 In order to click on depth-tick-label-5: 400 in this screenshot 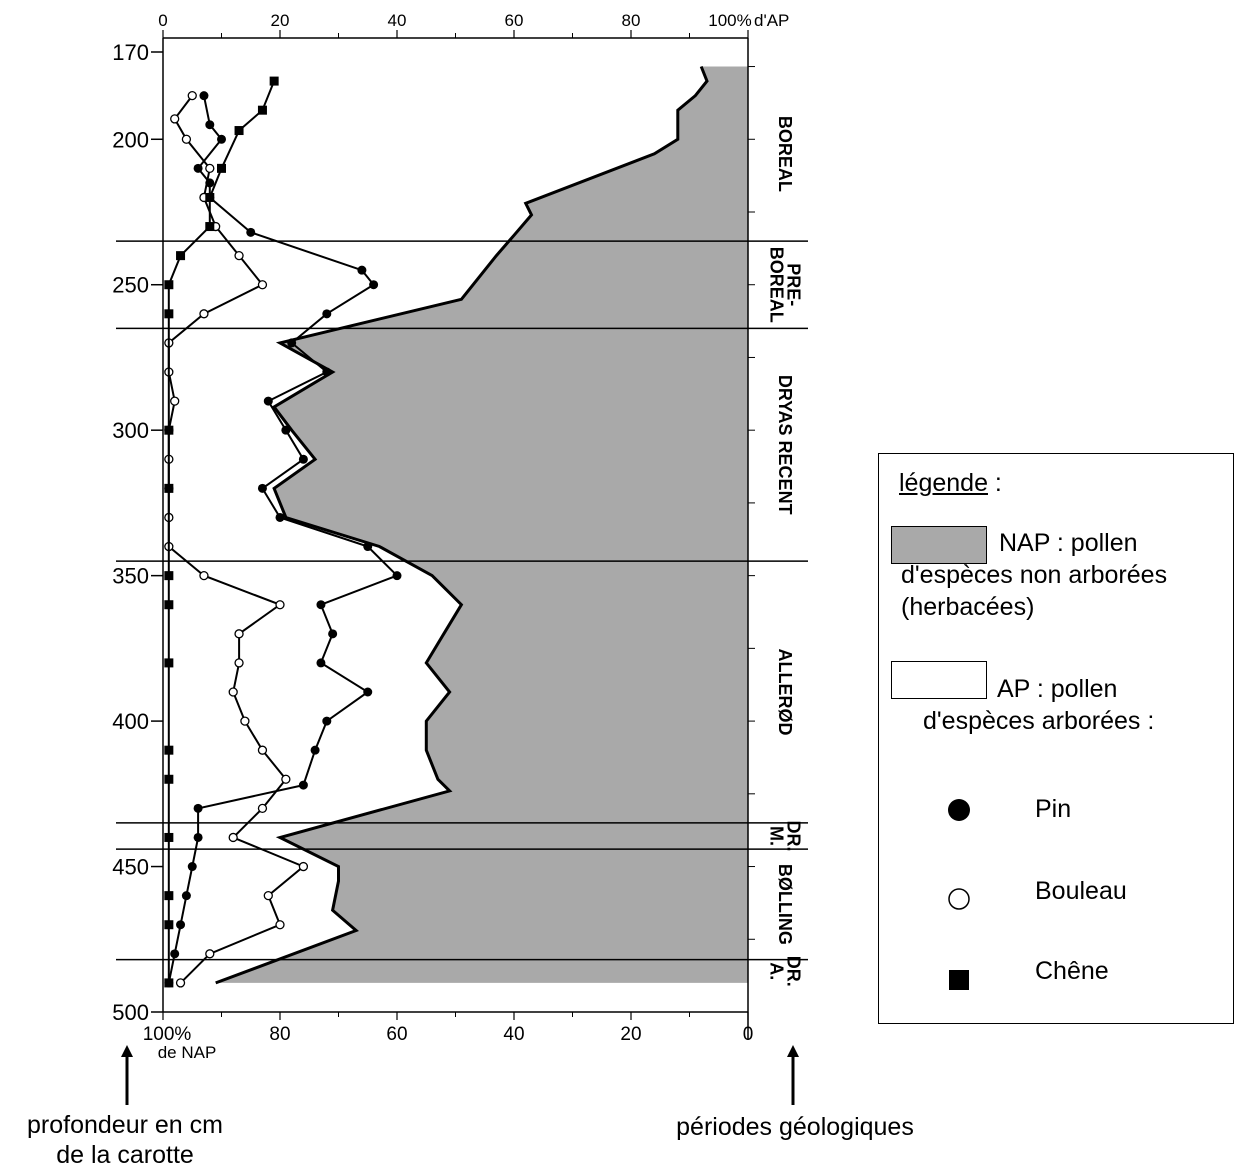, I will do `click(130, 721)`.